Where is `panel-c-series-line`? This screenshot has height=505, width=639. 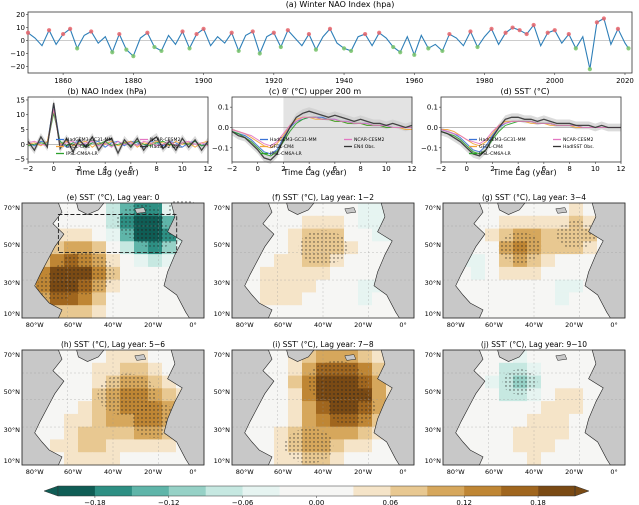 panel-c-series-line is located at coordinates (321, 131).